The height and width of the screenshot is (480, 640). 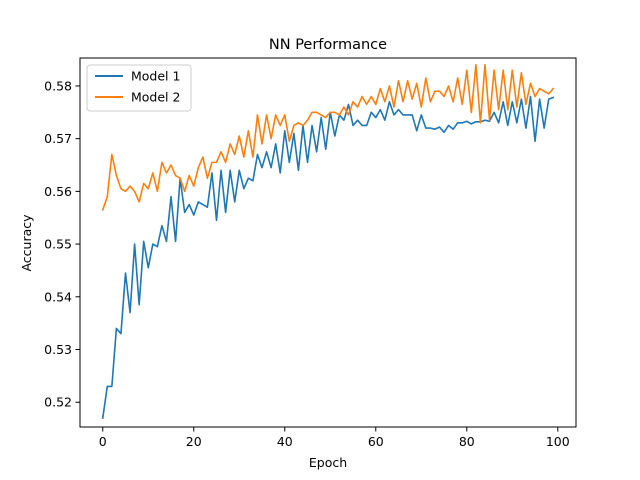 I want to click on chart-title: NN Performance, so click(x=328, y=45).